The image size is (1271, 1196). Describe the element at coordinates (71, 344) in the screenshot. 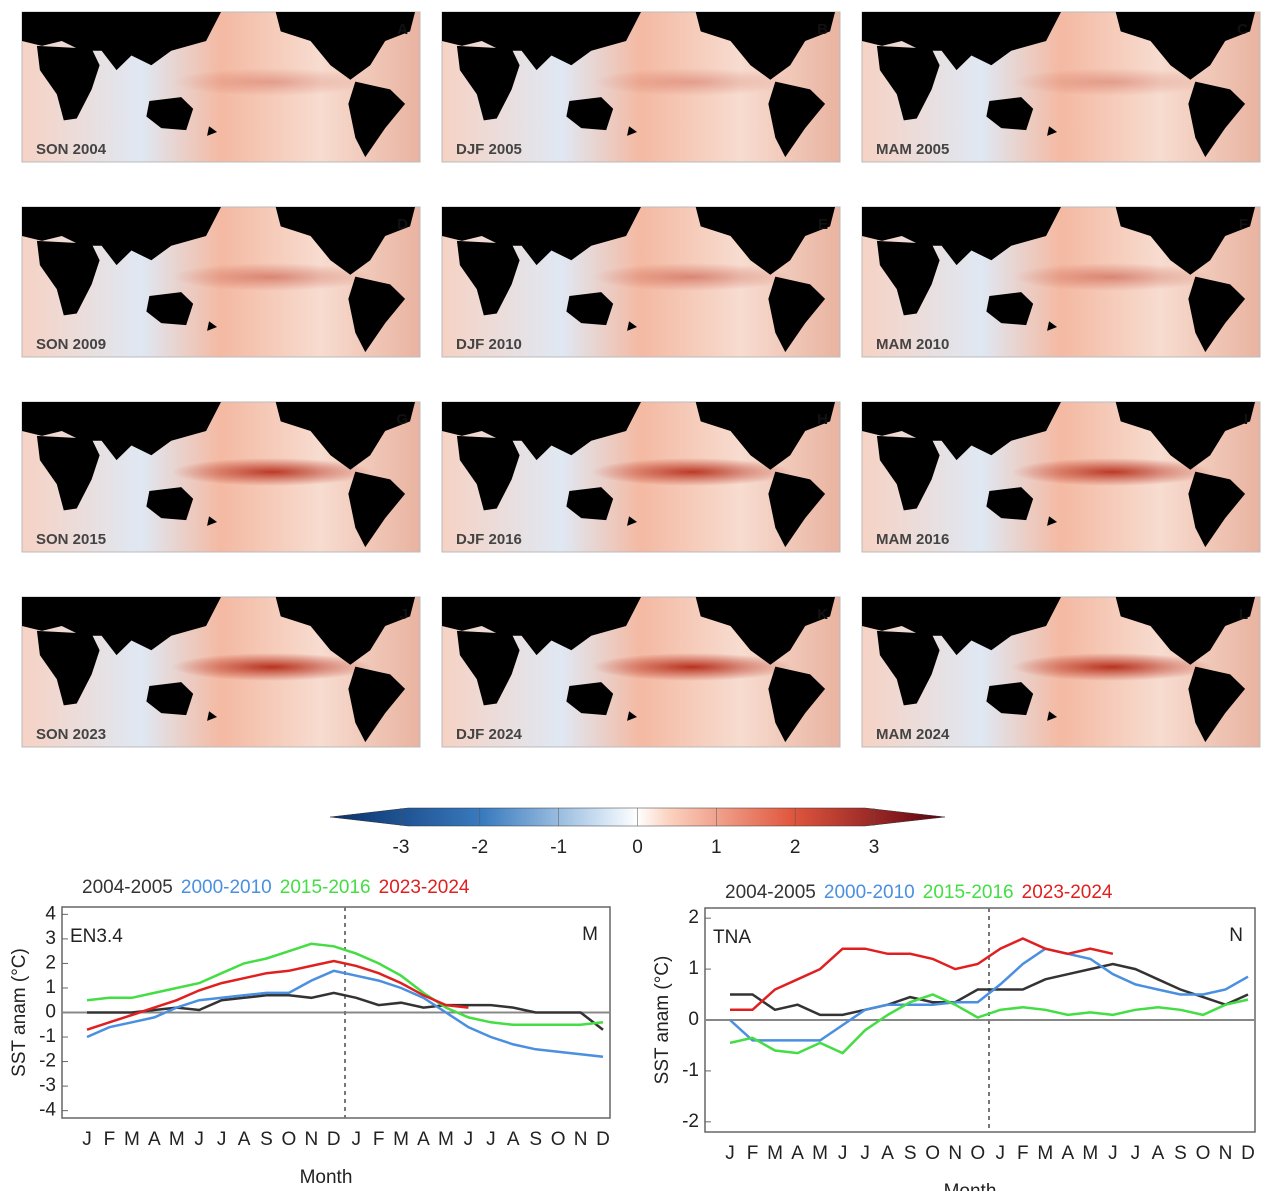

I see `map-season-label: SON 2009` at that location.